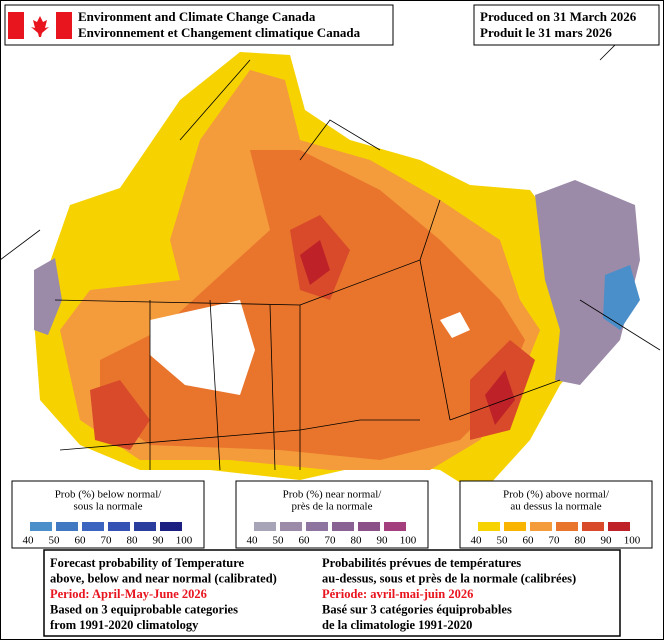 The height and width of the screenshot is (640, 664). What do you see at coordinates (621, 297) in the screenshot?
I see `zone-blue` at bounding box center [621, 297].